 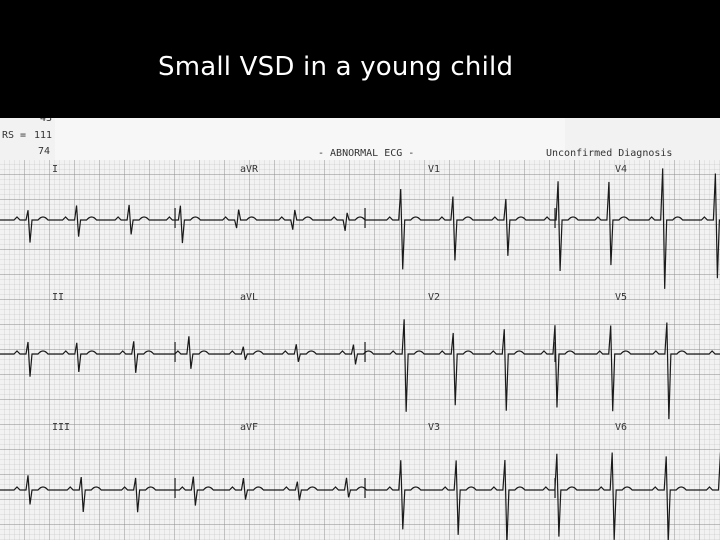 I want to click on lead-label: aVR, so click(x=249, y=169).